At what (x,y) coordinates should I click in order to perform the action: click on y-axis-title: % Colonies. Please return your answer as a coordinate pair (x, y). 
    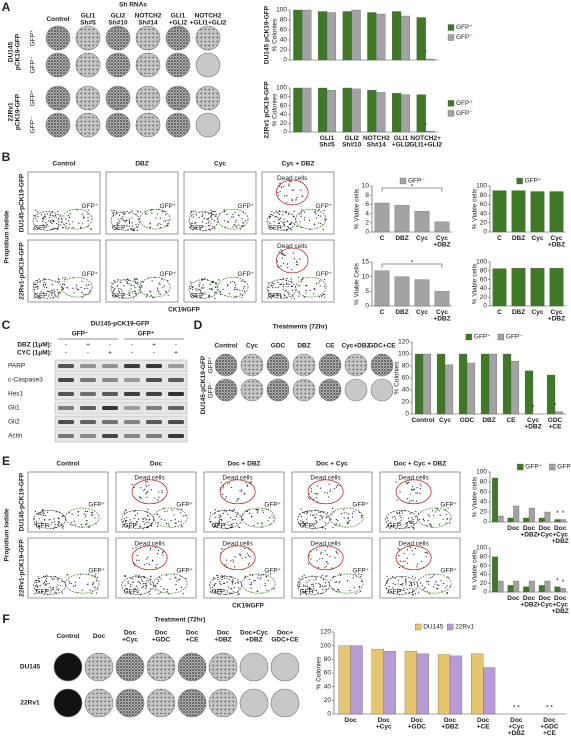
    Looking at the image, I should click on (319, 673).